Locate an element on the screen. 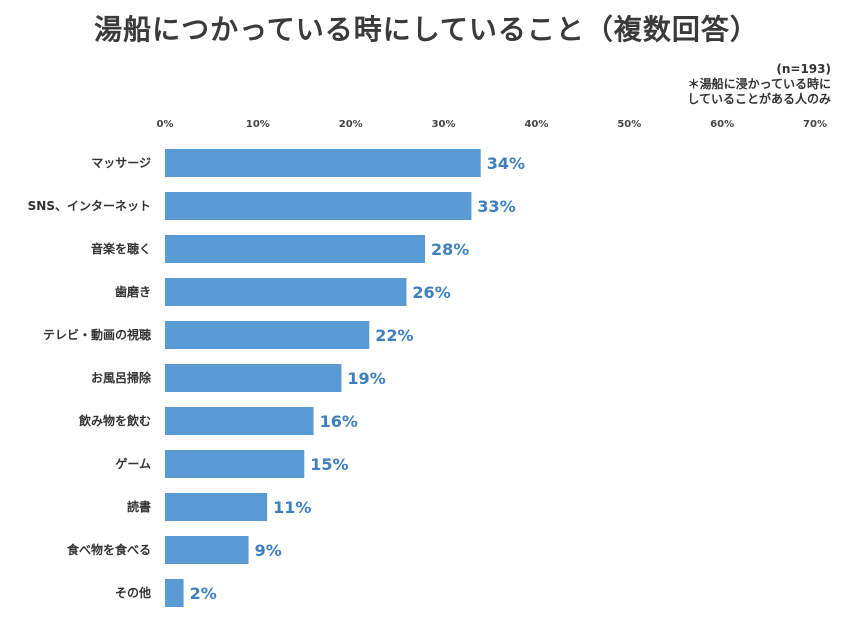 This screenshot has height=640, width=853. data-label: 28% is located at coordinates (450, 249).